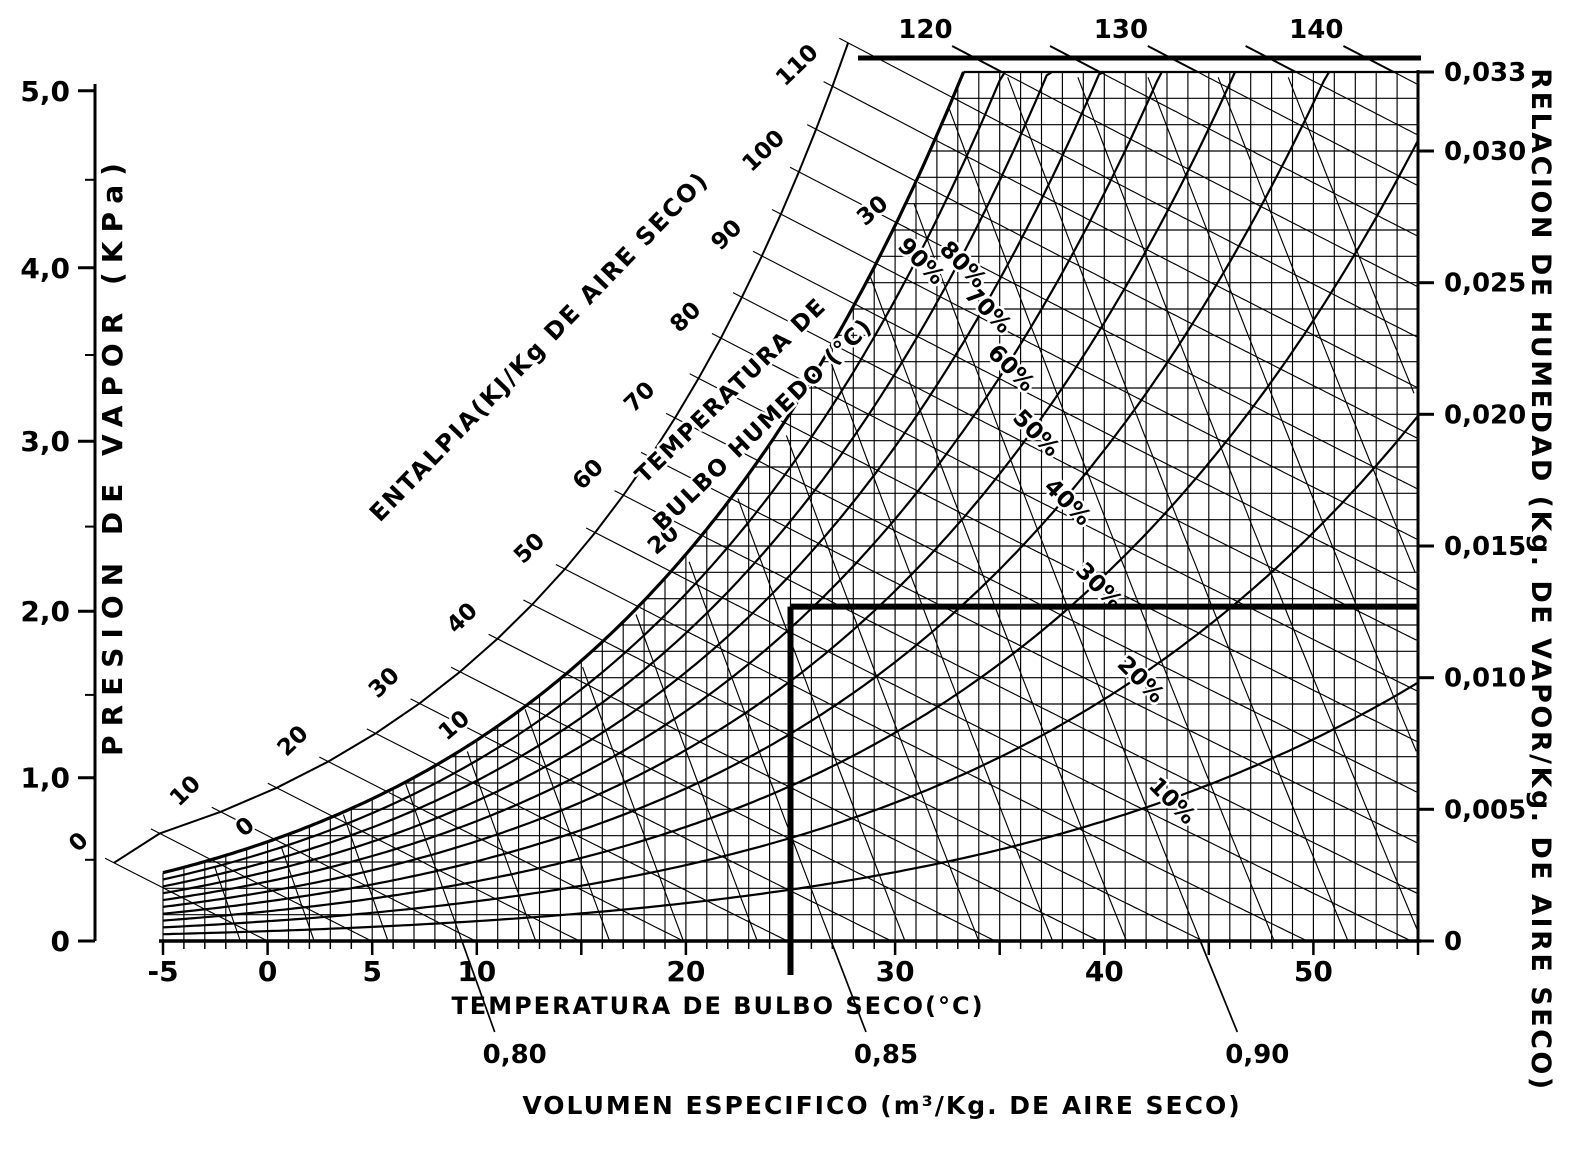  Describe the element at coordinates (462, 618) in the screenshot. I see `enthalpy-scale-tick-label: 40` at that location.